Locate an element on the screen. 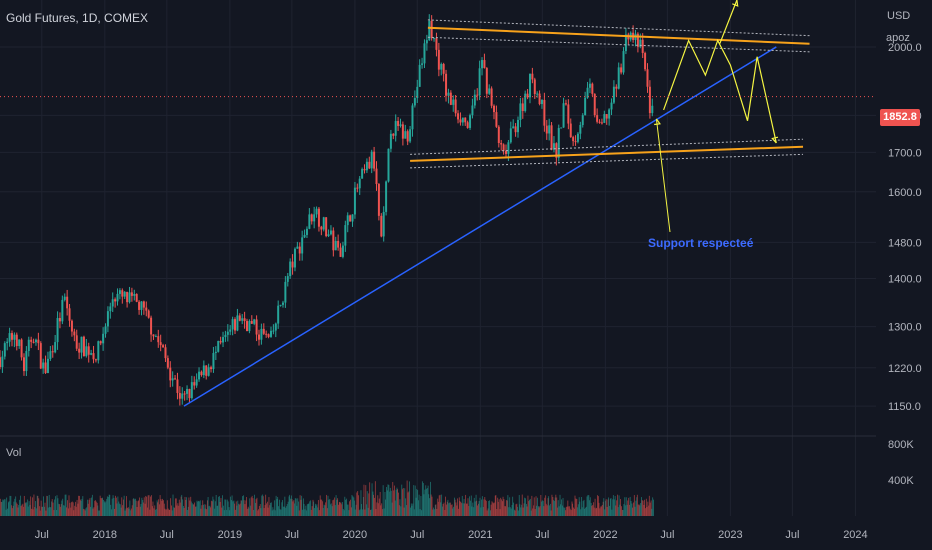  support-annotation-arrow is located at coordinates (663, 175).